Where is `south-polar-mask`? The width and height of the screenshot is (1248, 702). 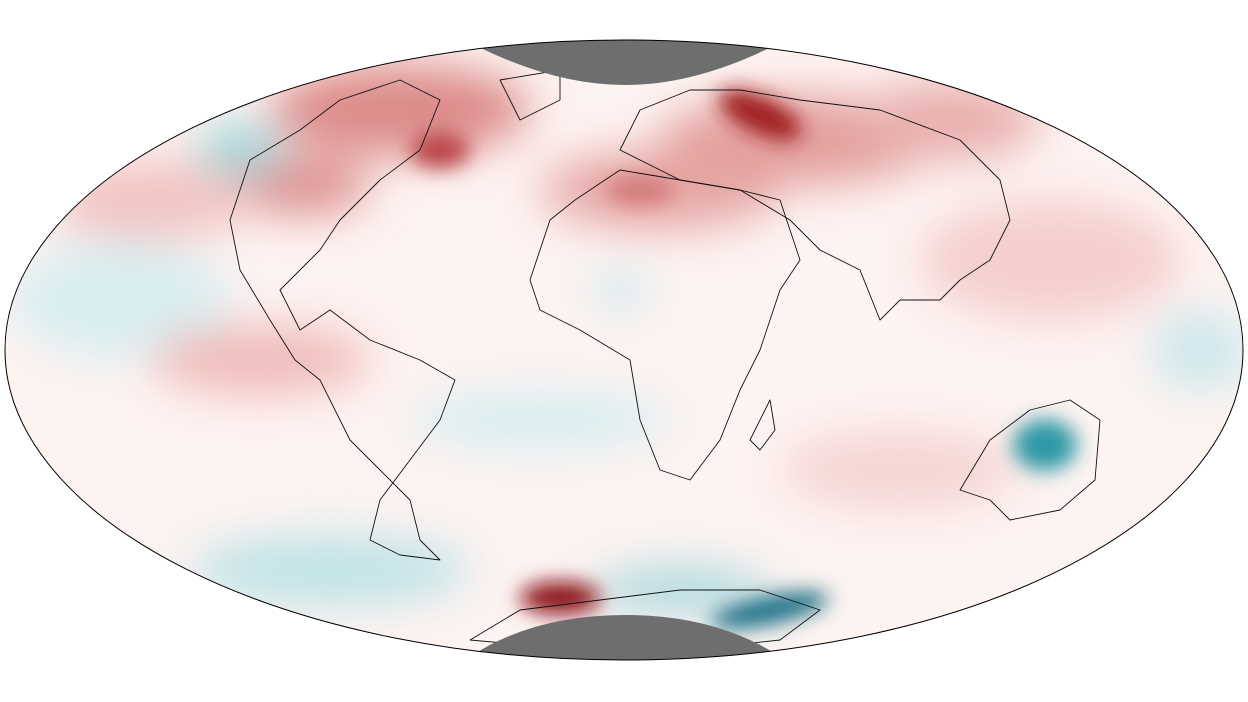 south-polar-mask is located at coordinates (625, 637).